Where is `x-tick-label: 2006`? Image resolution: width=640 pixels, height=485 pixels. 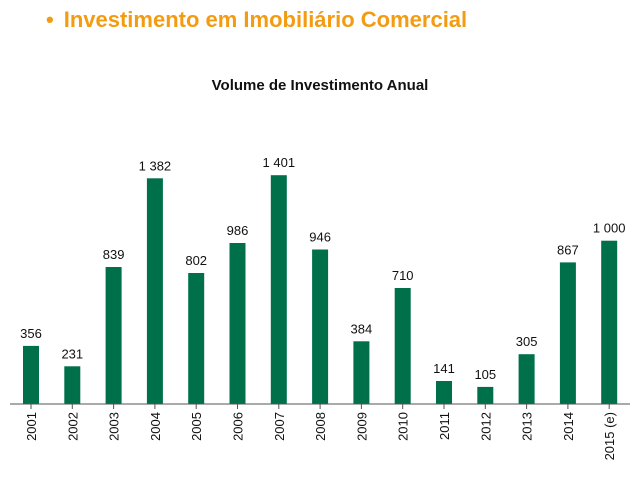
x-tick-label: 2006 is located at coordinates (238, 426).